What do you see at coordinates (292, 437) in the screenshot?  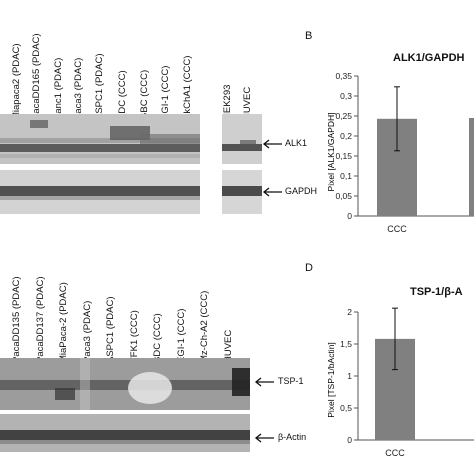 I see `b-actin-marker-label: β-Actin` at bounding box center [292, 437].